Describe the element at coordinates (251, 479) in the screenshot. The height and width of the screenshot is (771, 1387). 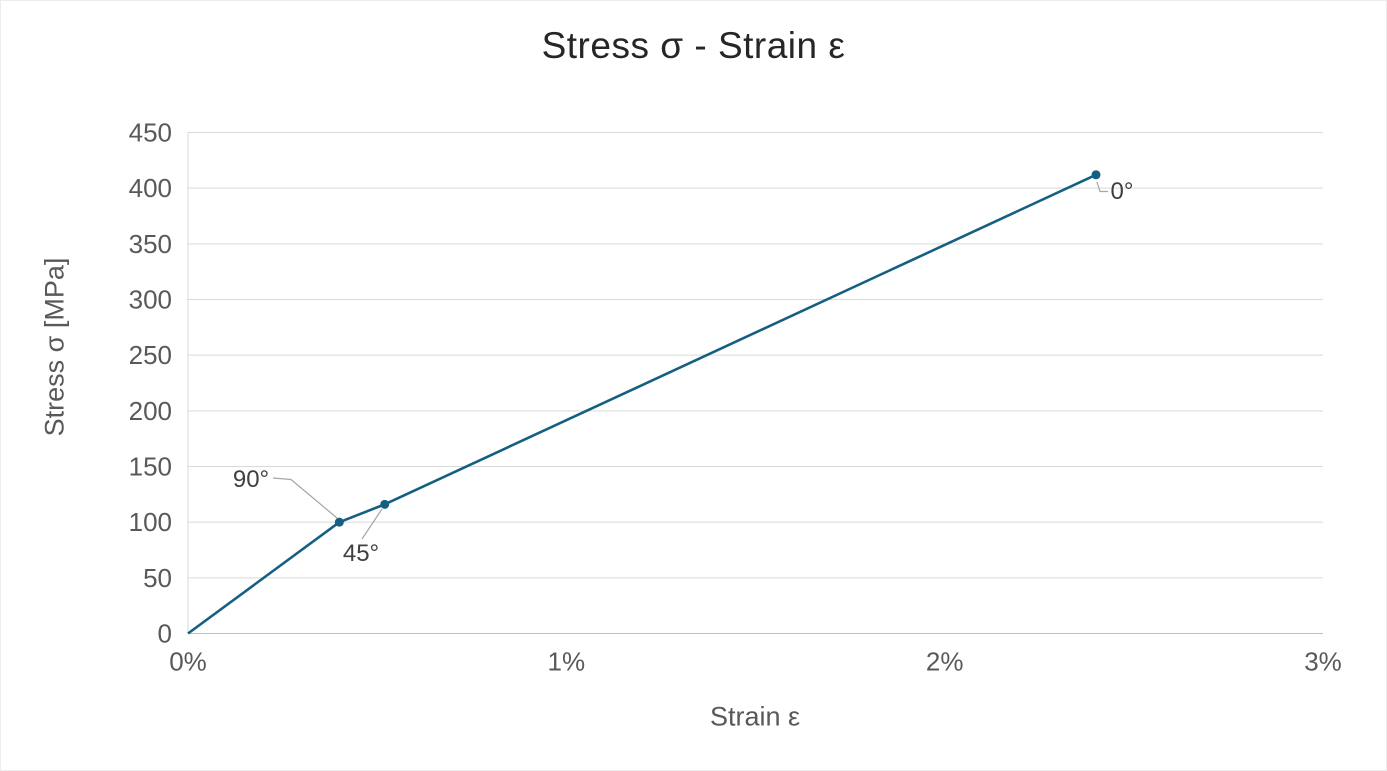
I see `data-point-label: 90°` at that location.